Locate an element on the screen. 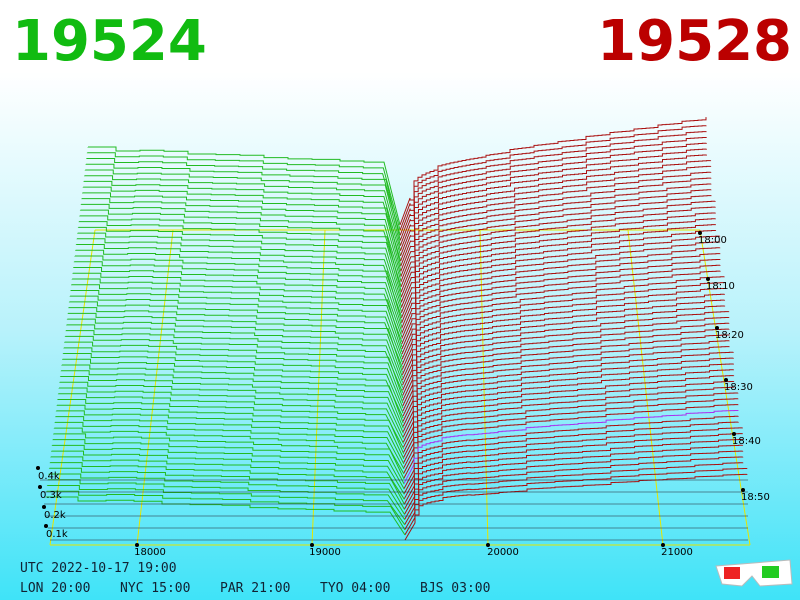 The width and height of the screenshot is (800, 600). glasses-icon is located at coordinates (754, 573).